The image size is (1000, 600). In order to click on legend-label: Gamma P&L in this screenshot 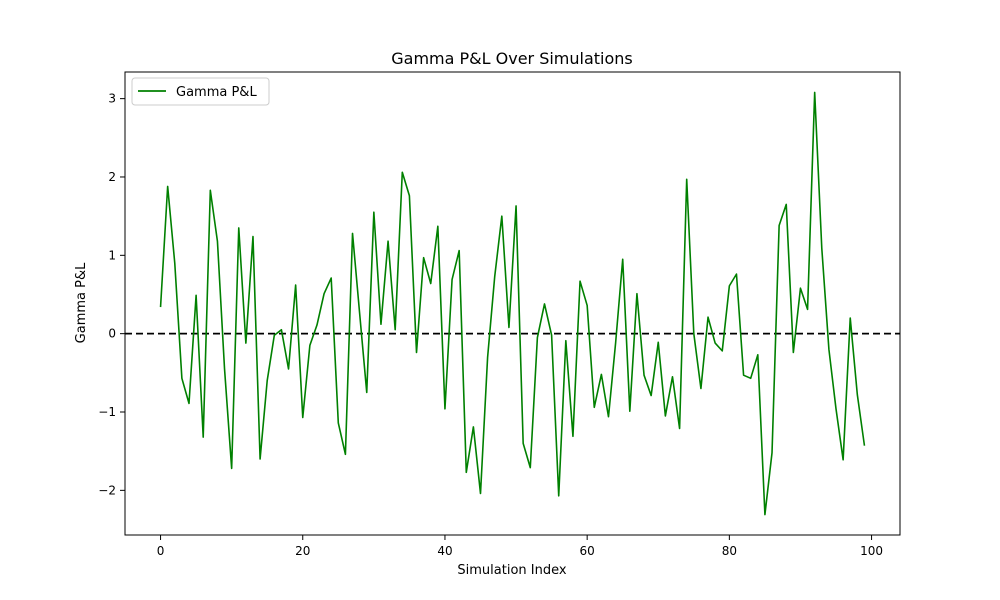, I will do `click(216, 92)`.